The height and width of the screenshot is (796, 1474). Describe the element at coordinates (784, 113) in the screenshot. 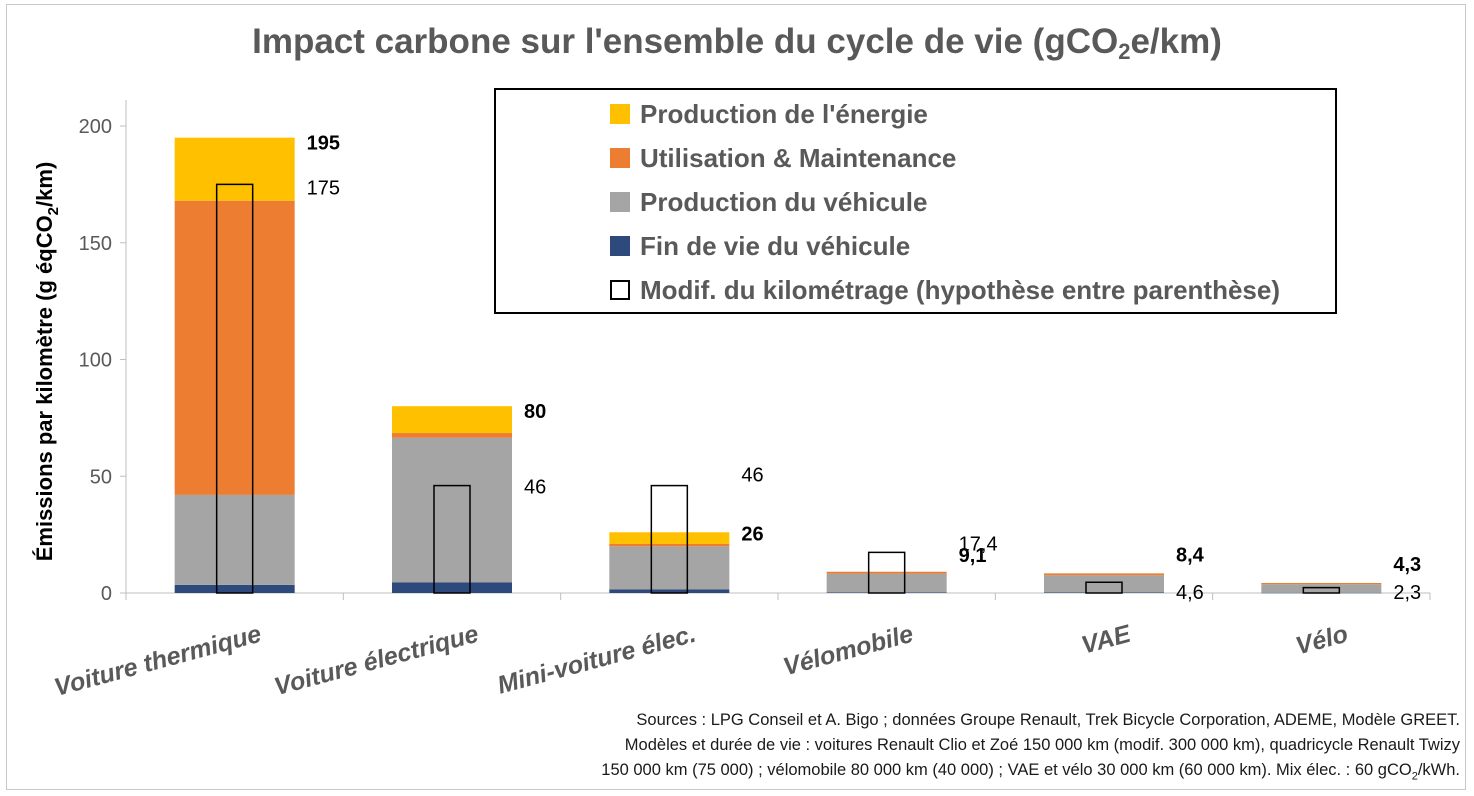

I see `legend-label-energy: Production de l'énergie` at that location.